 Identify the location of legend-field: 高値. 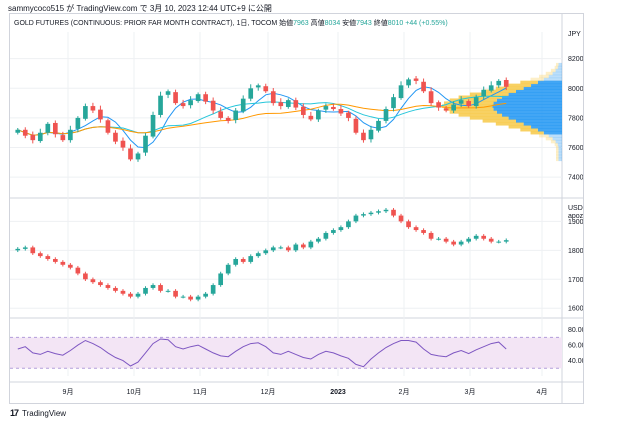
(318, 22).